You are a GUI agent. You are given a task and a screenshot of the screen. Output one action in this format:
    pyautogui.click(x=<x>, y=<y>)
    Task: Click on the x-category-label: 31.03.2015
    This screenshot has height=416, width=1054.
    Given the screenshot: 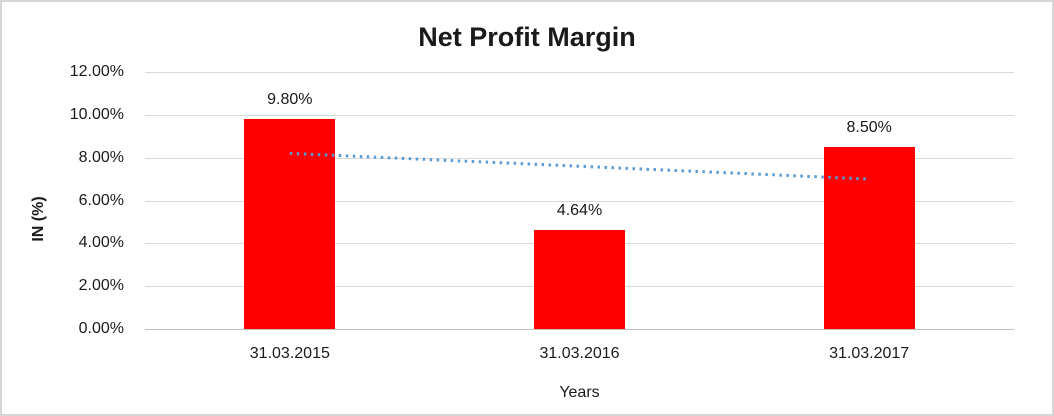 What is the action you would take?
    pyautogui.click(x=289, y=353)
    